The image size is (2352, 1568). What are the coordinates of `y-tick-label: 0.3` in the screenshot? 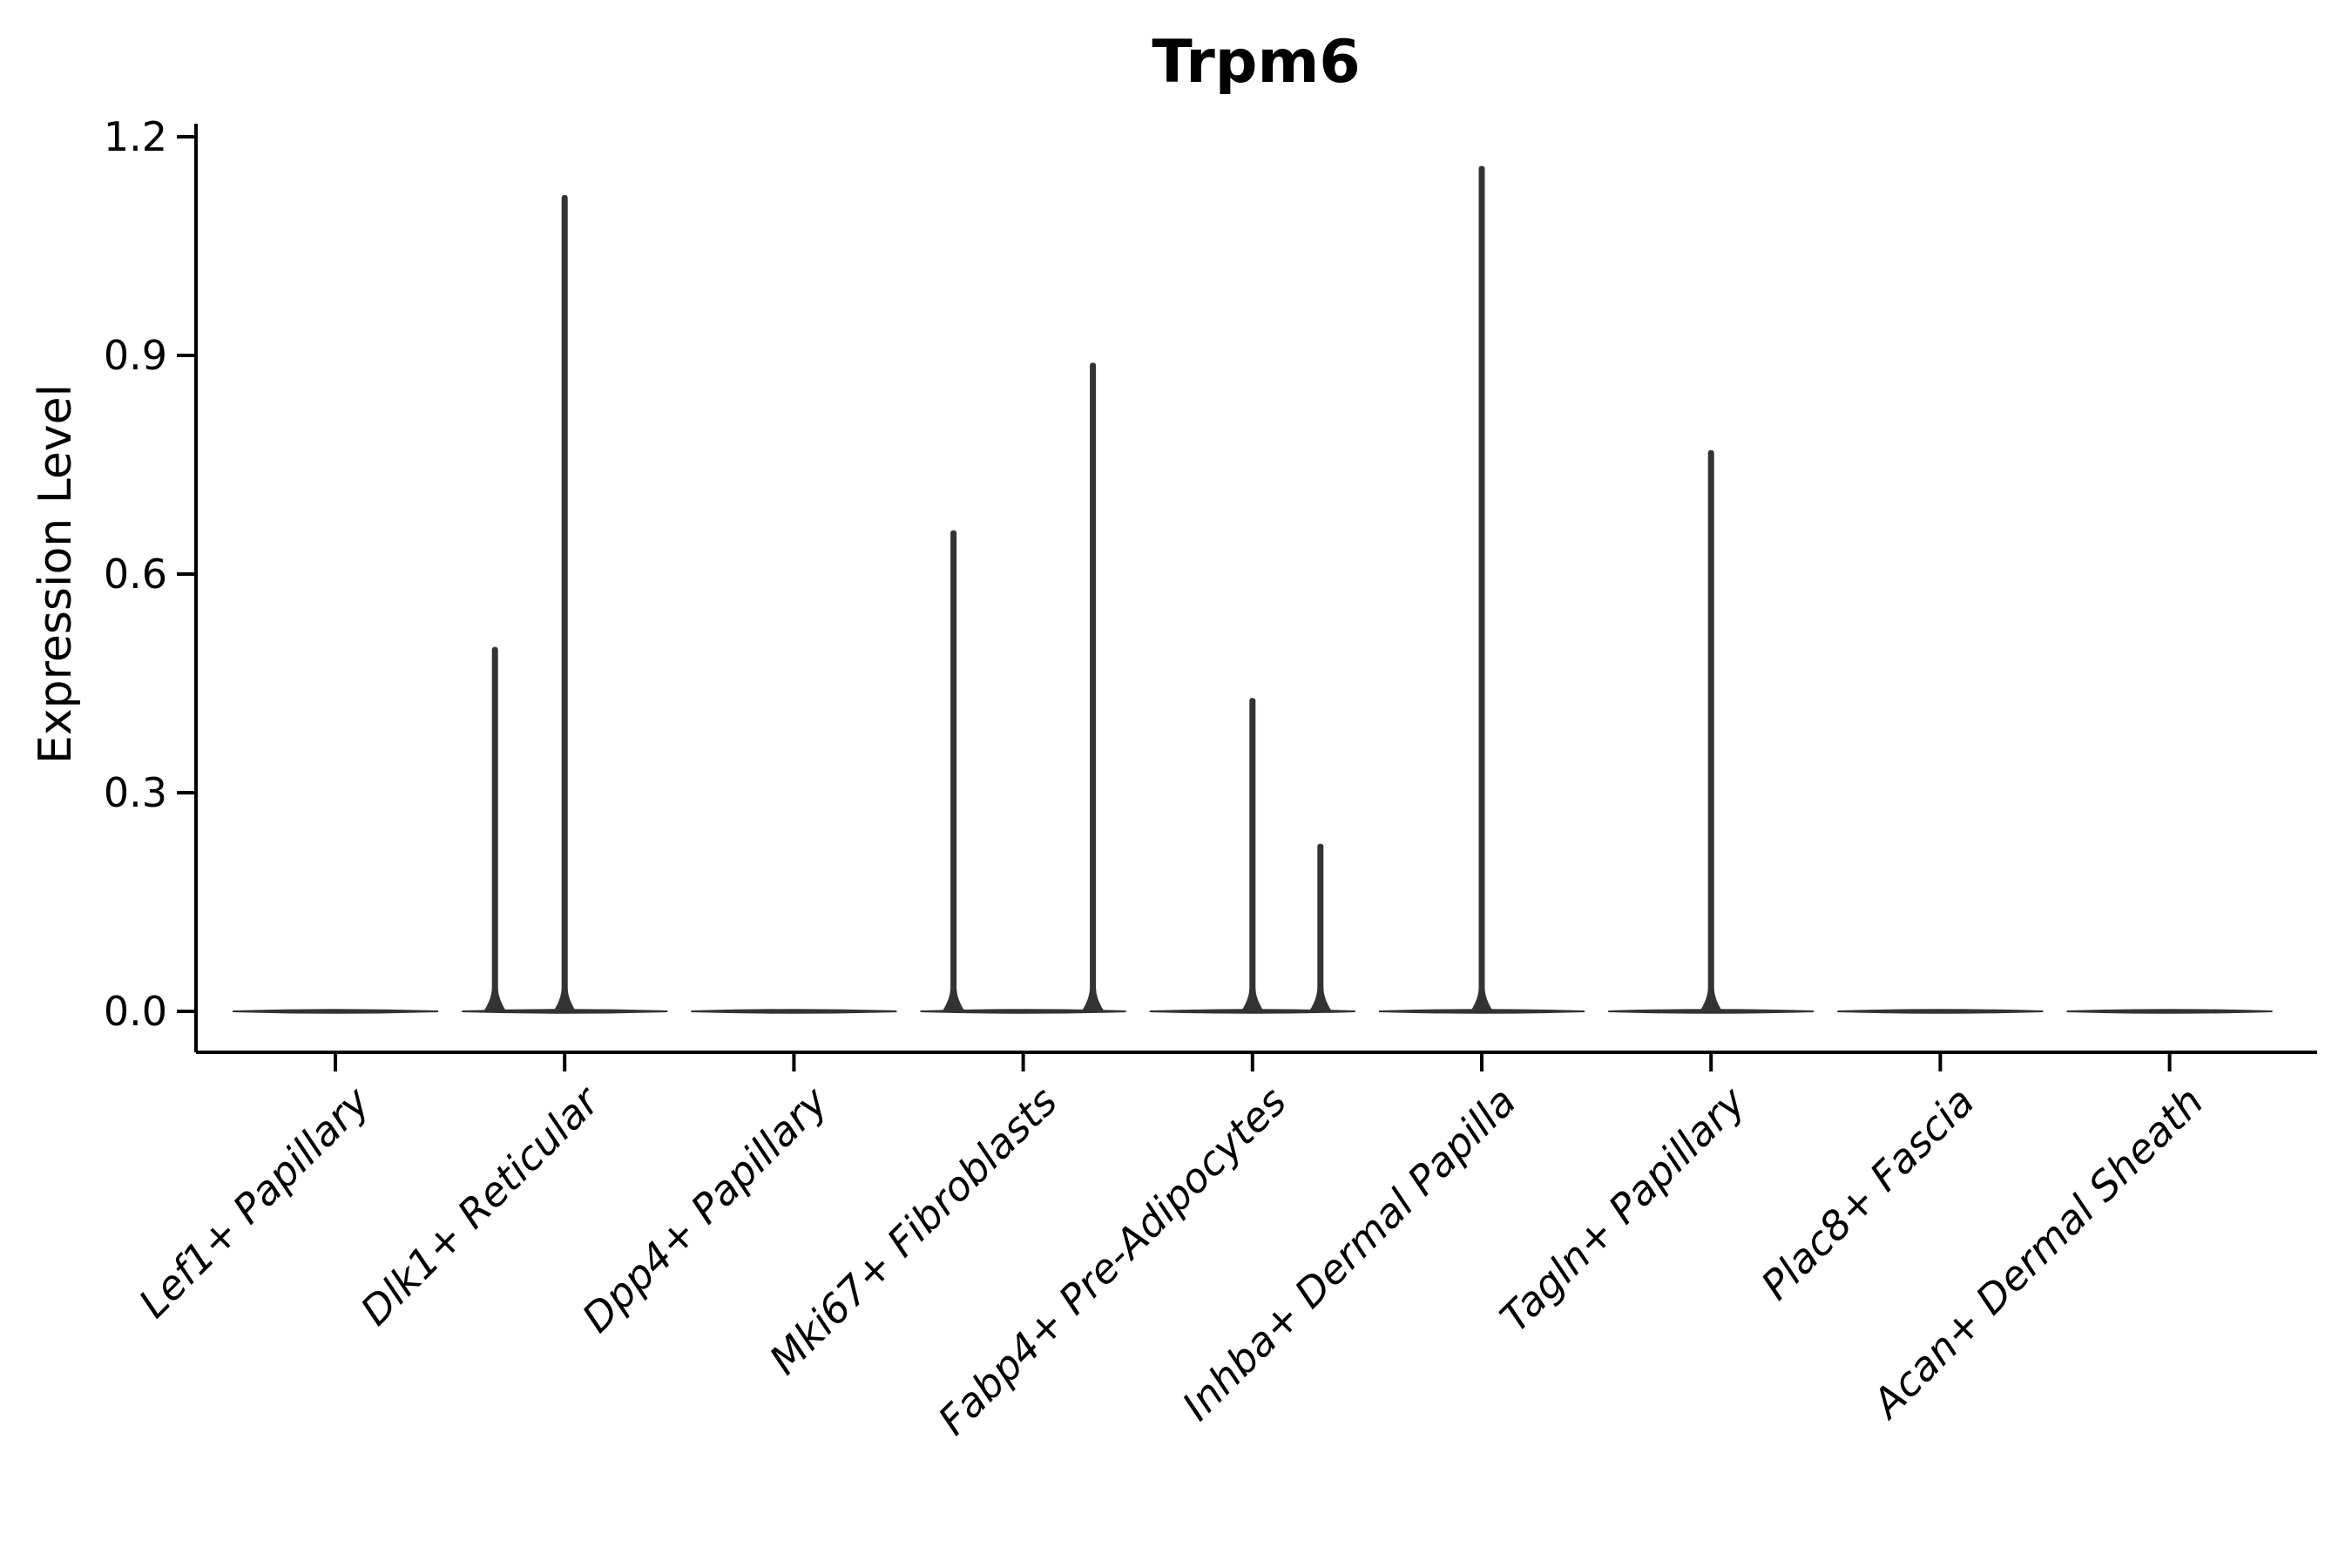 It's located at (135, 792).